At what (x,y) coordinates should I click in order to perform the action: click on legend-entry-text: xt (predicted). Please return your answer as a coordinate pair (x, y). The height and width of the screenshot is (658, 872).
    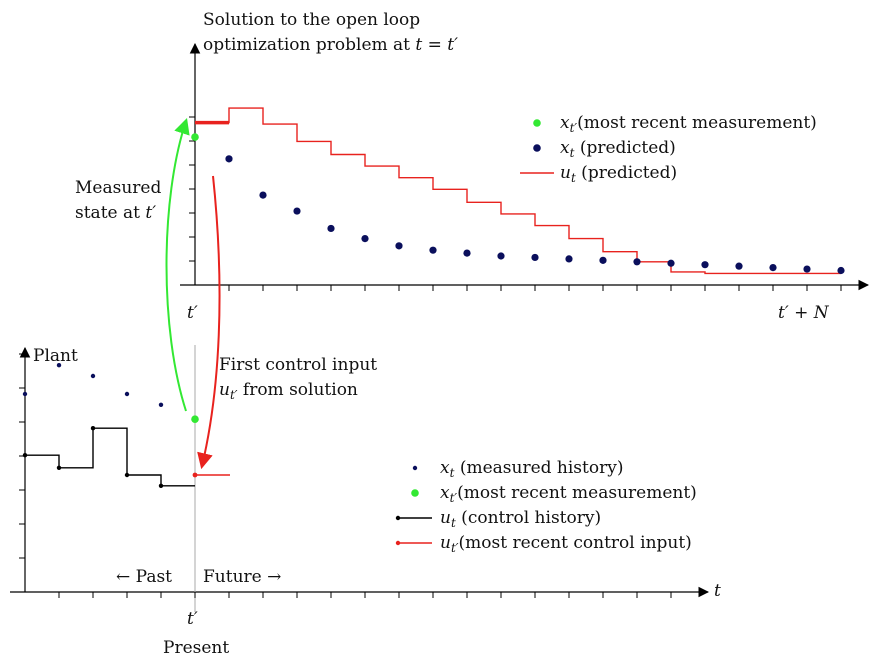
    Looking at the image, I should click on (618, 149).